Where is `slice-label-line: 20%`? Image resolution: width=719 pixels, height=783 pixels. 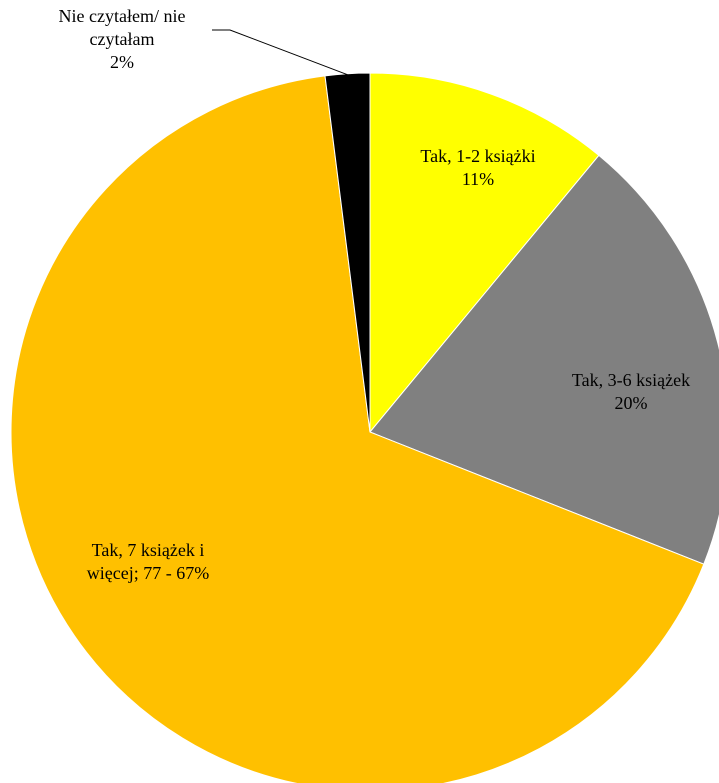 slice-label-line: 20% is located at coordinates (631, 403).